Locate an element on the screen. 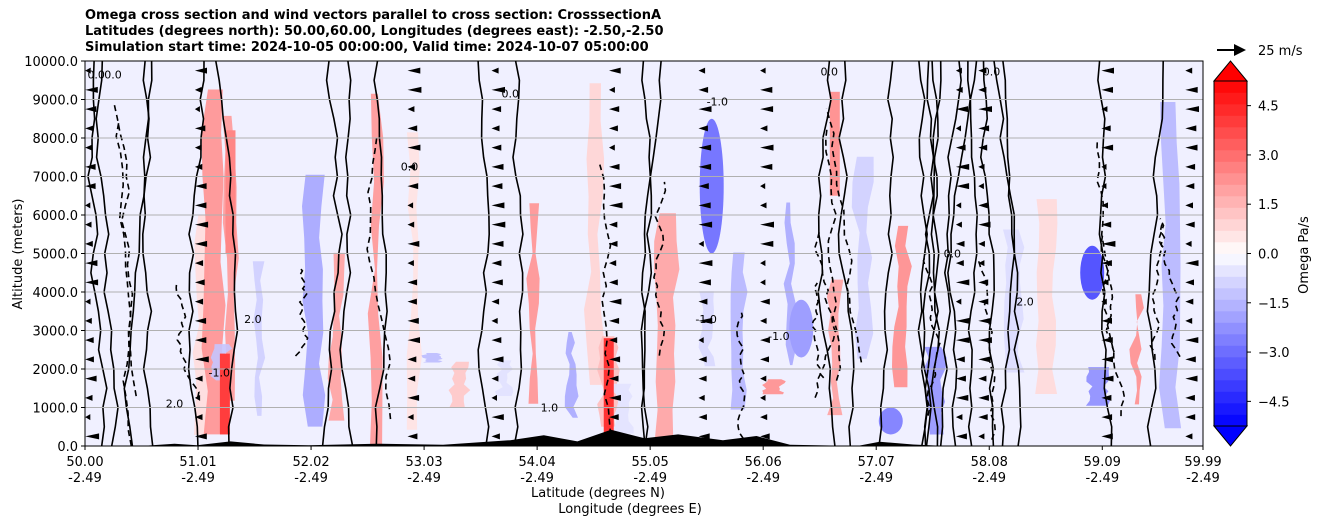 This screenshot has height=526, width=1320. colorbar: 4.5 3.0 1.5 0.0 −1.5 −3.0 −4.5 is located at coordinates (1251, 253).